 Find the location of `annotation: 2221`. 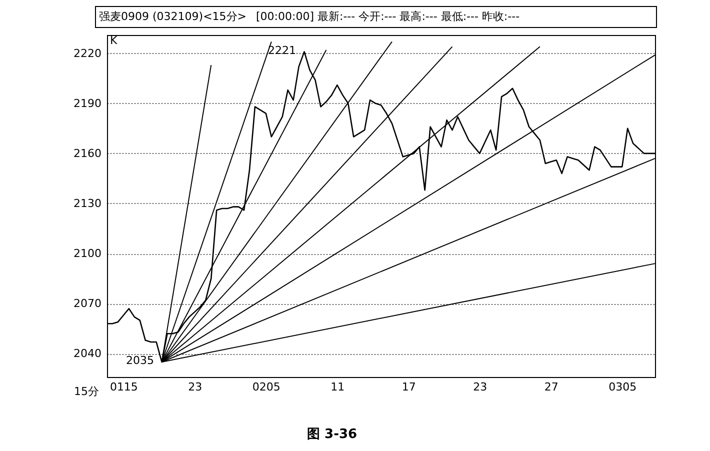

annotation: 2221 is located at coordinates (282, 50).